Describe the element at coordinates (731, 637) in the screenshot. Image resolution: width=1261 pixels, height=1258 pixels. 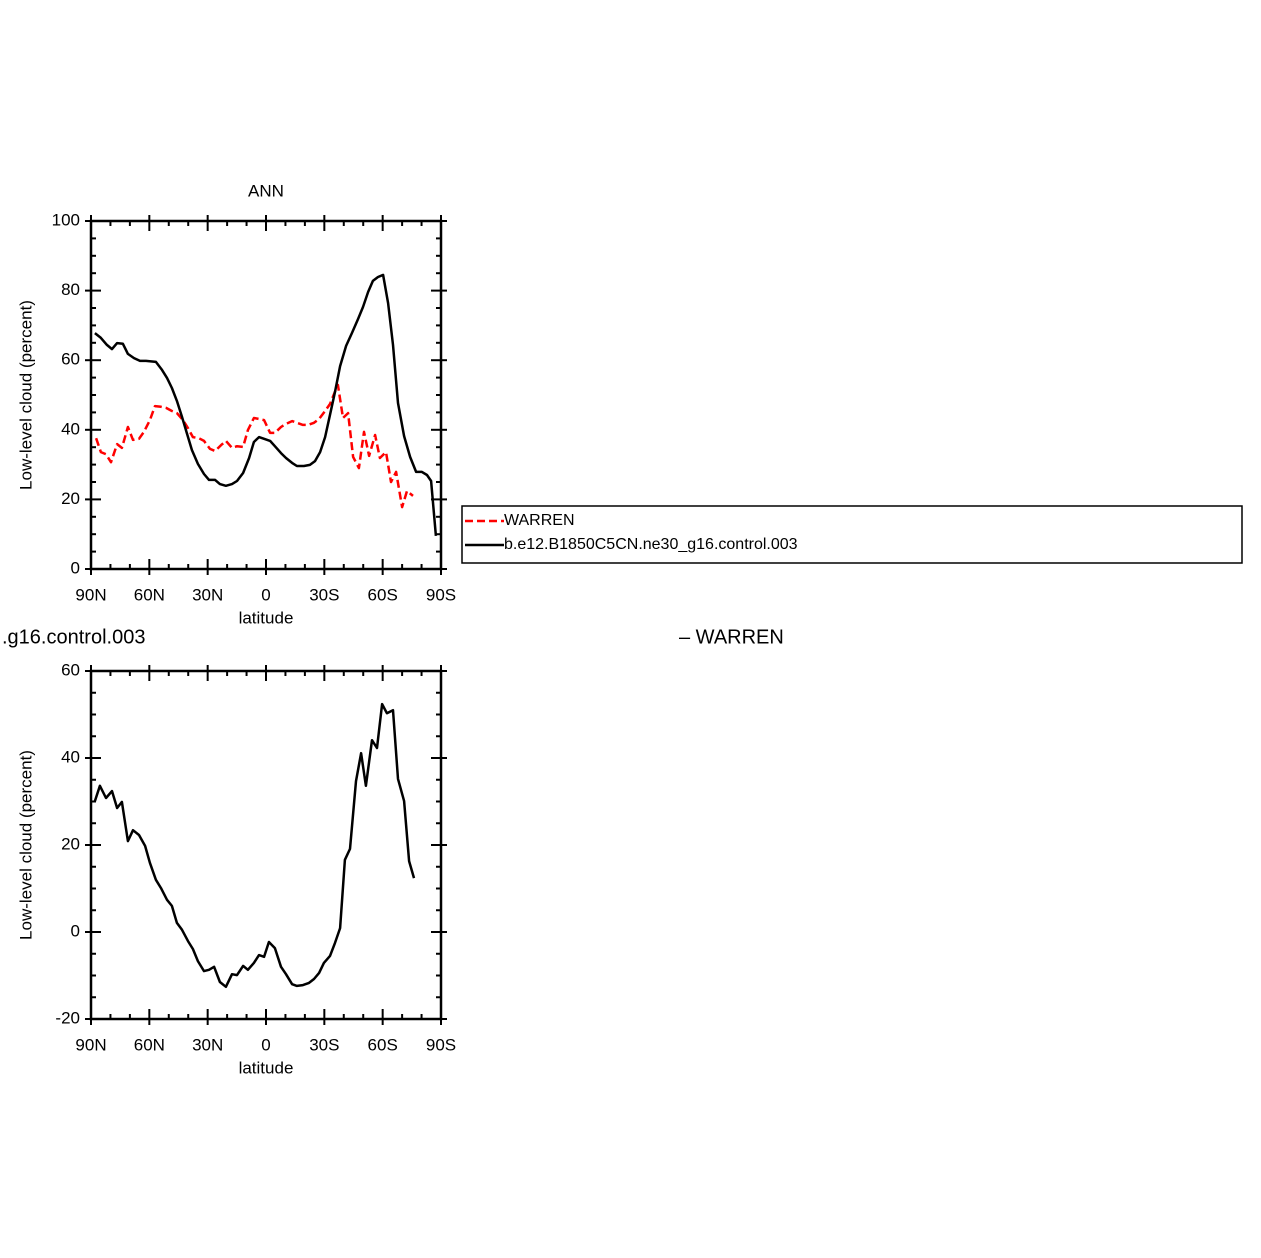
I see `chart-title-right: – WARREN` at that location.